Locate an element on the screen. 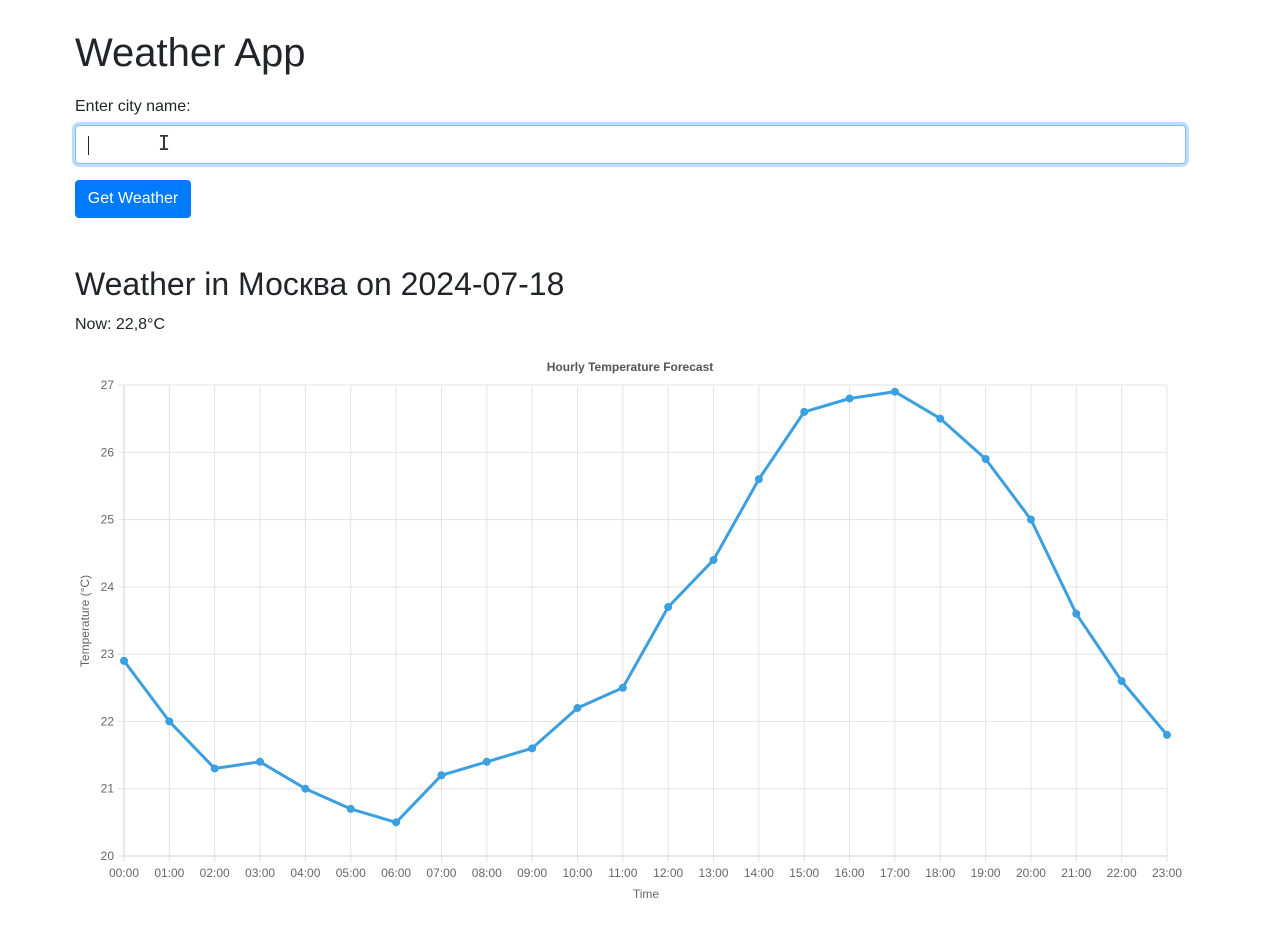  get-weather-button: Get Weather is located at coordinates (133, 199).